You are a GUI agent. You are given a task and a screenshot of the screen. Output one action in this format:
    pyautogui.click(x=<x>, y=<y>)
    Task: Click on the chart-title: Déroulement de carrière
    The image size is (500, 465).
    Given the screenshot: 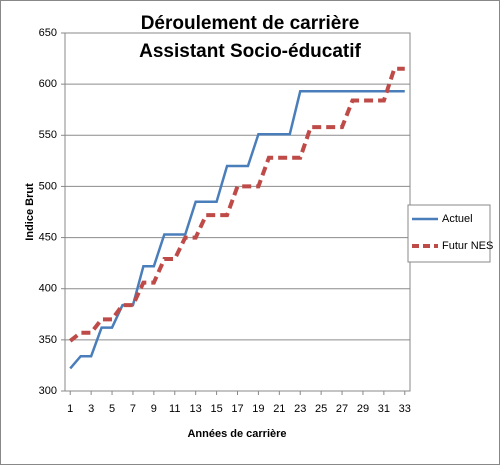 What is the action you would take?
    pyautogui.click(x=250, y=23)
    